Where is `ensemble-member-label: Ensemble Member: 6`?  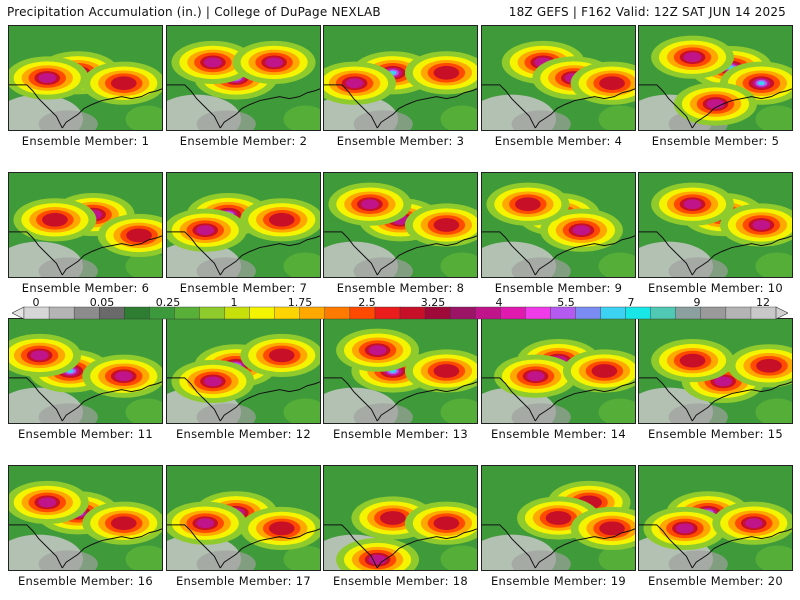 ensemble-member-label: Ensemble Member: 6 is located at coordinates (85, 288).